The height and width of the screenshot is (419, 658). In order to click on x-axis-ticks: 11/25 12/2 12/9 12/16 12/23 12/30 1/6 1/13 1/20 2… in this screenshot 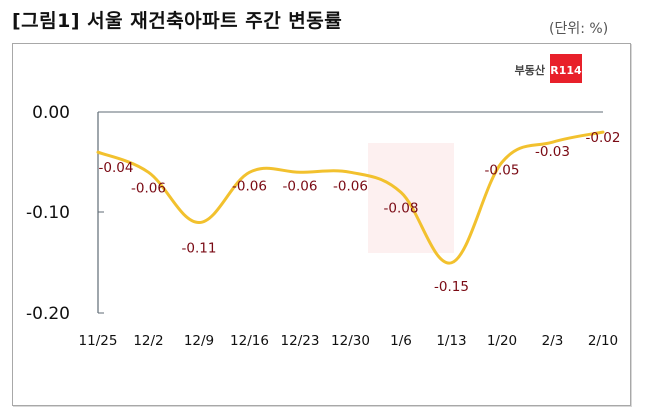, I will do `click(349, 341)`.